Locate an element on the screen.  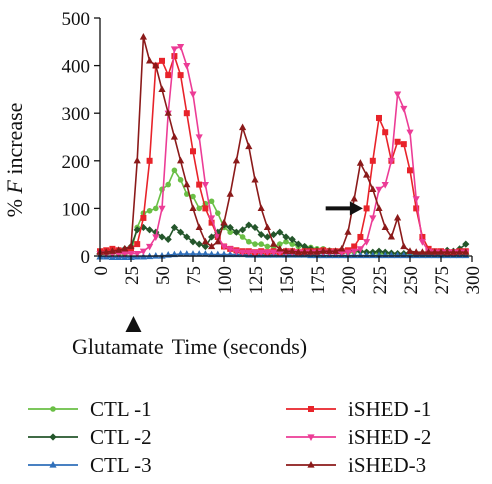
y-tick-label: 100 is located at coordinates (76, 209).